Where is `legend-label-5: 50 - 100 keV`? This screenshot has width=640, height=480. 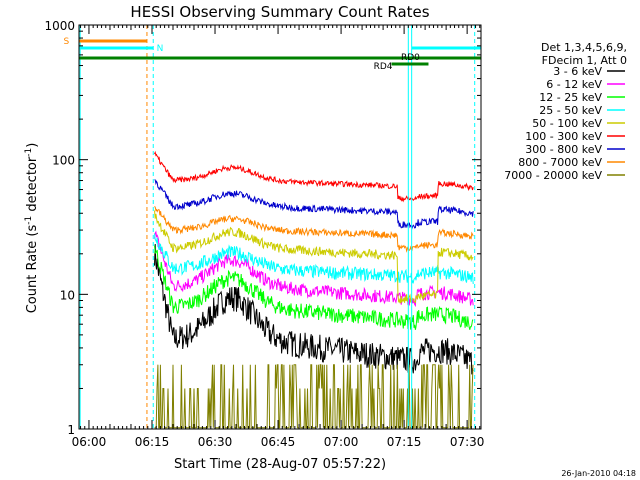 legend-label-5: 50 - 100 keV is located at coordinates (567, 123).